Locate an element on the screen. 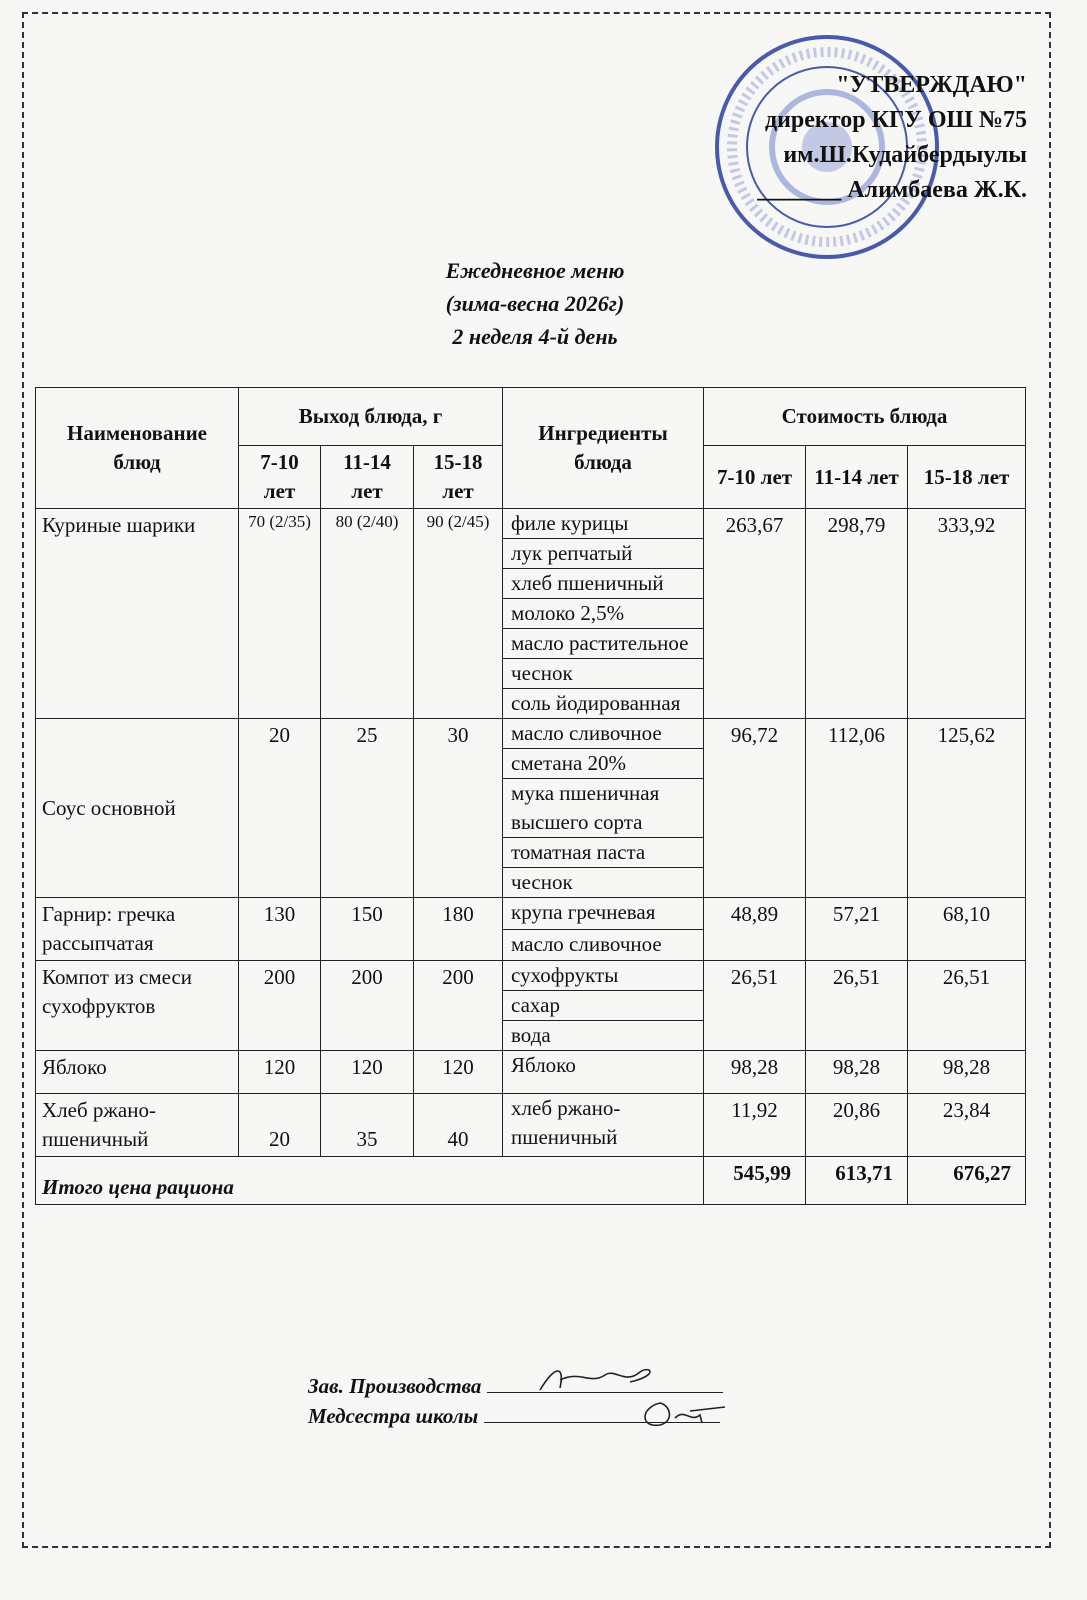  title-line-3: 2 неделя 4-й день is located at coordinates (535, 336).